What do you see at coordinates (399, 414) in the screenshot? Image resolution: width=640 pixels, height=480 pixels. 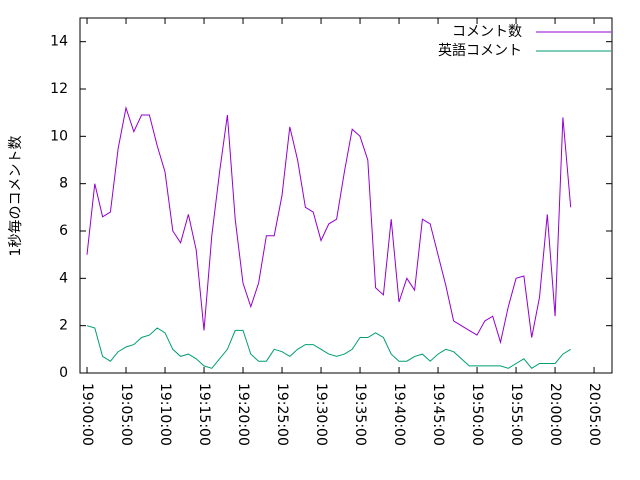 I see `x-tick-label: 19:40:00` at bounding box center [399, 414].